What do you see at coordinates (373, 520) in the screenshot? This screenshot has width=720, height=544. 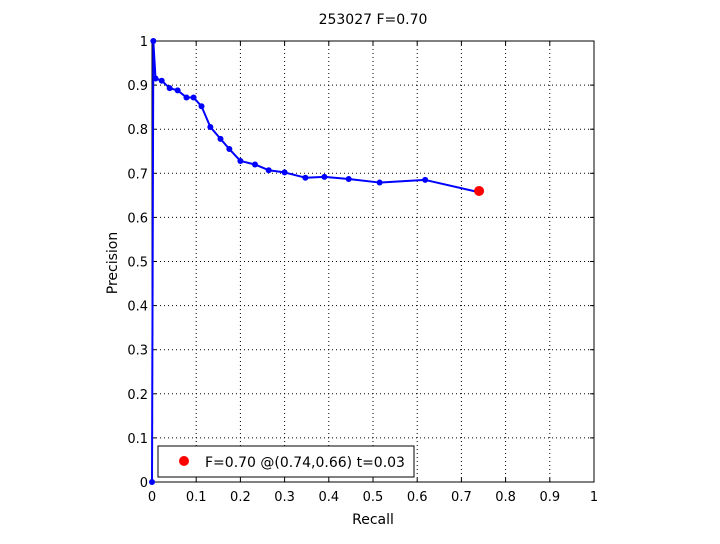 I see `x-axis-title: Recall` at bounding box center [373, 520].